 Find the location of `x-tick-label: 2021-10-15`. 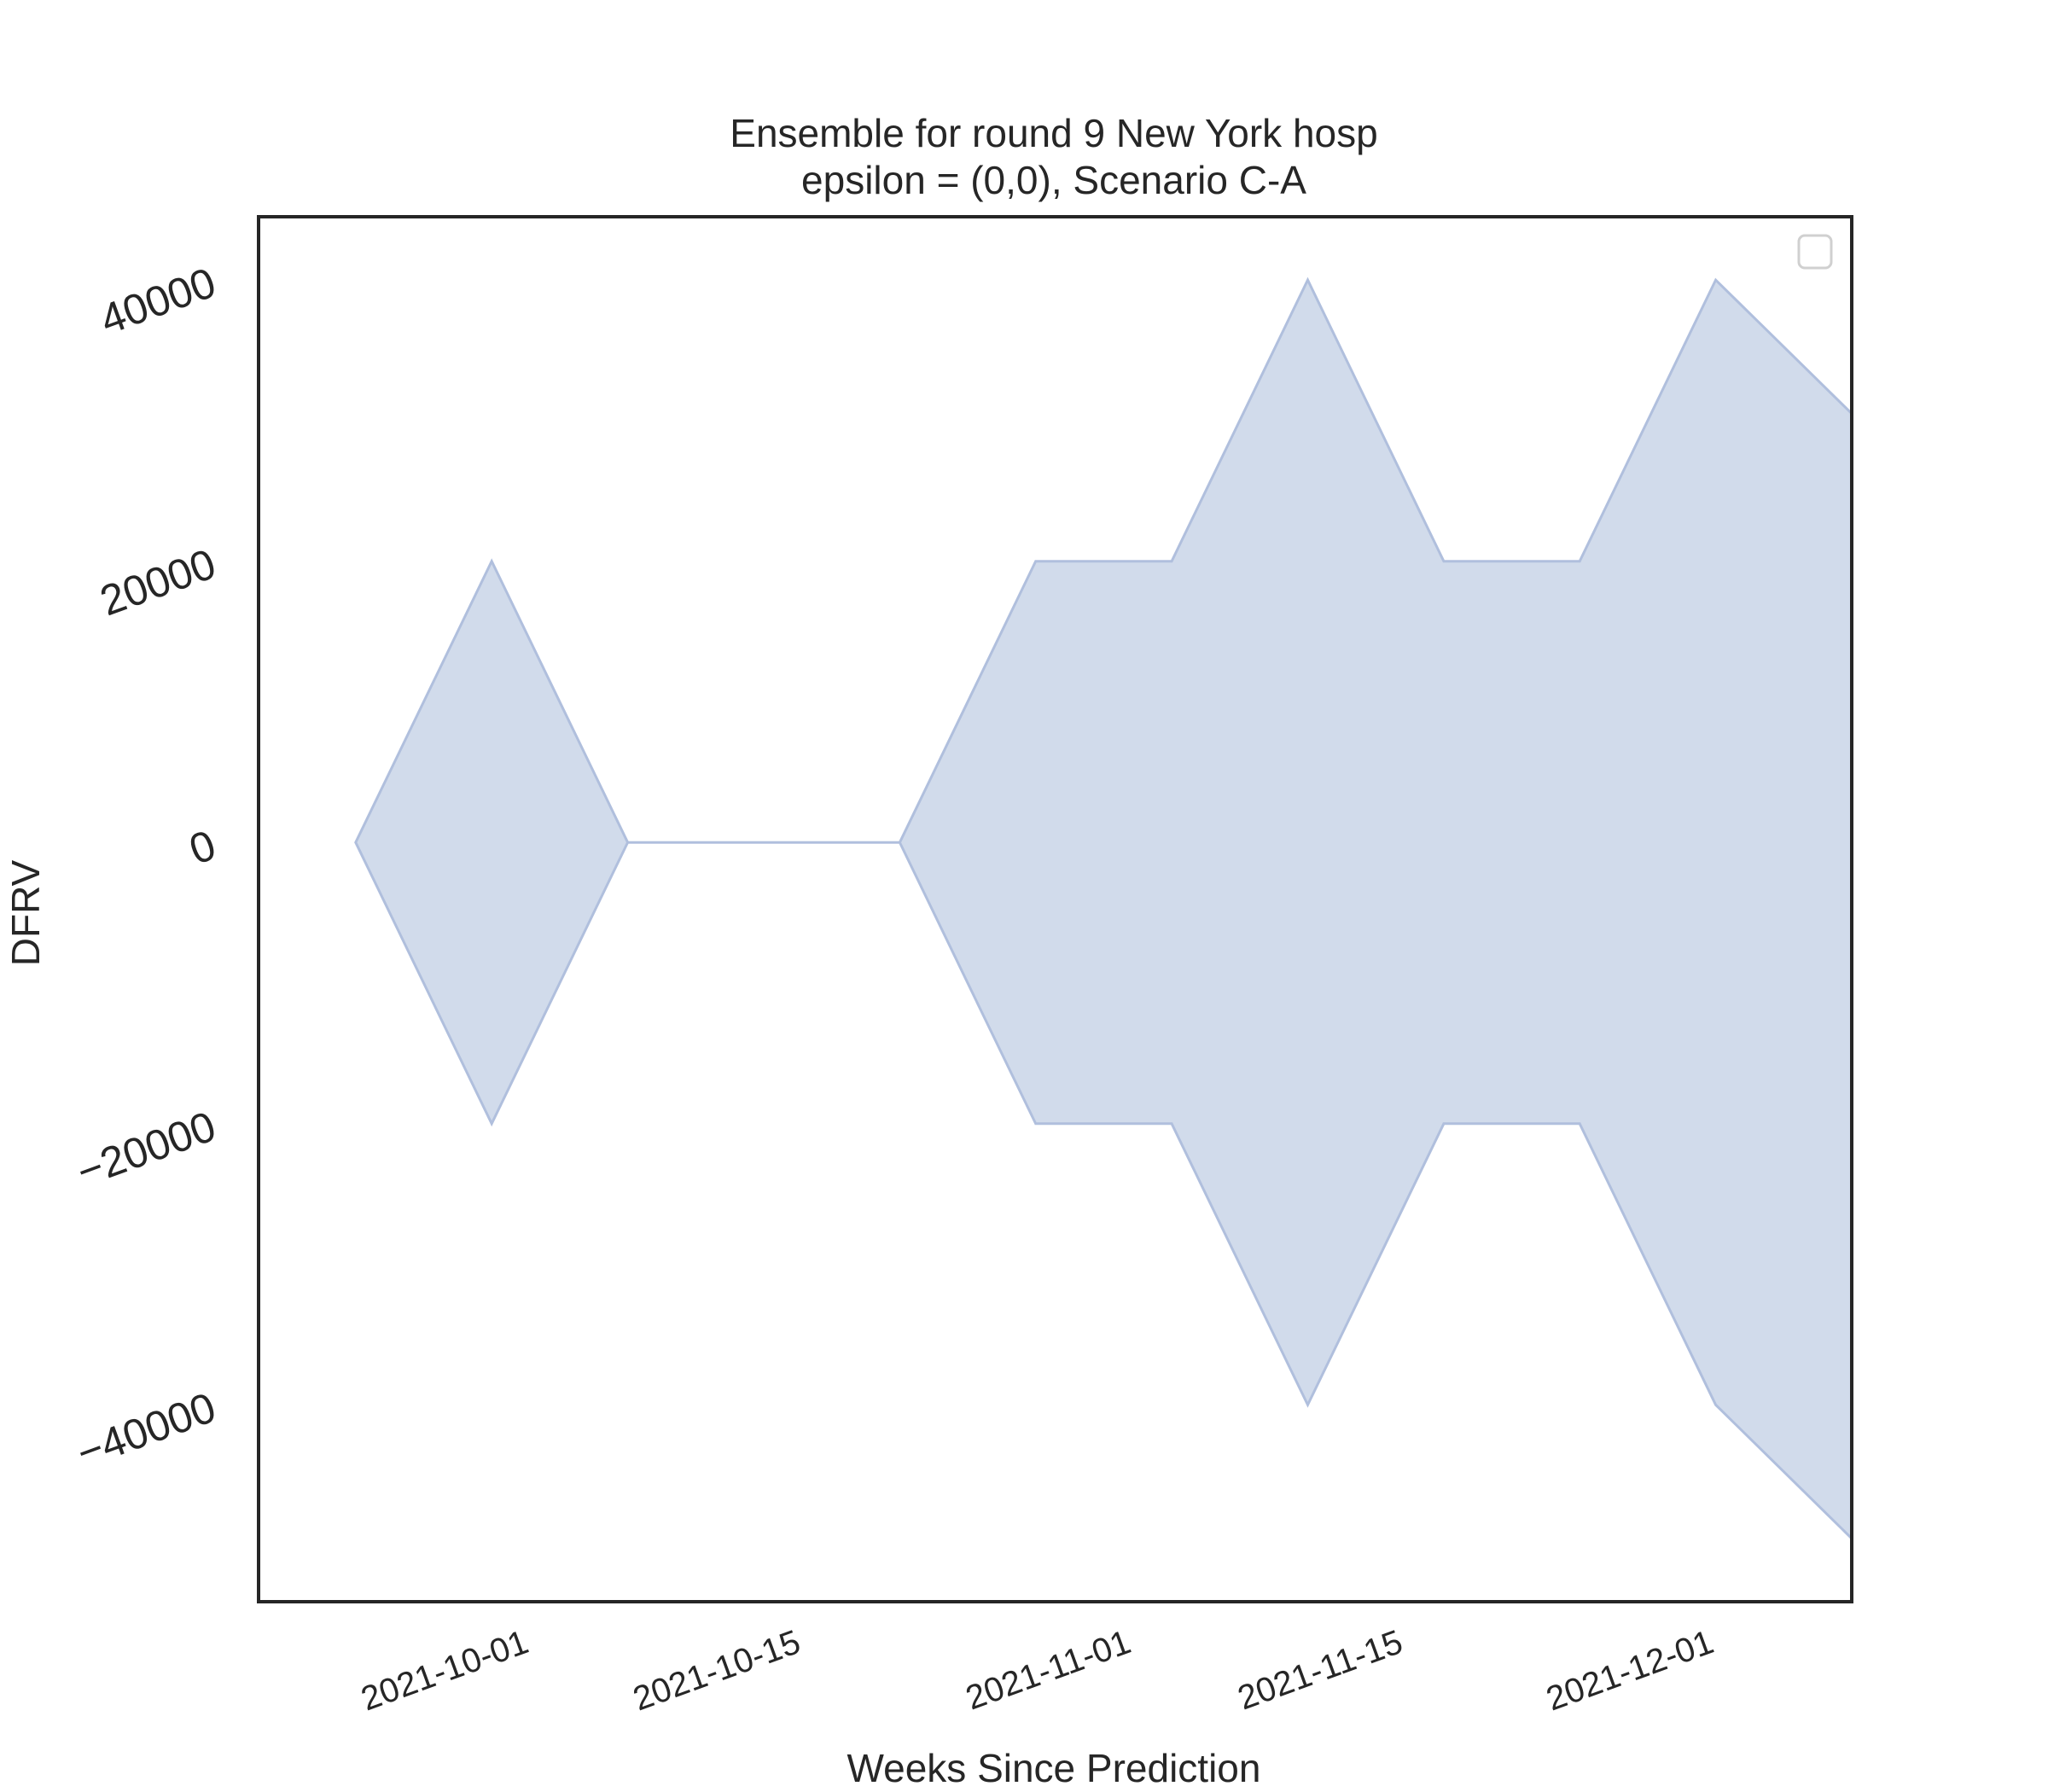

x-tick-label: 2021-10-15 is located at coordinates (716, 1670).